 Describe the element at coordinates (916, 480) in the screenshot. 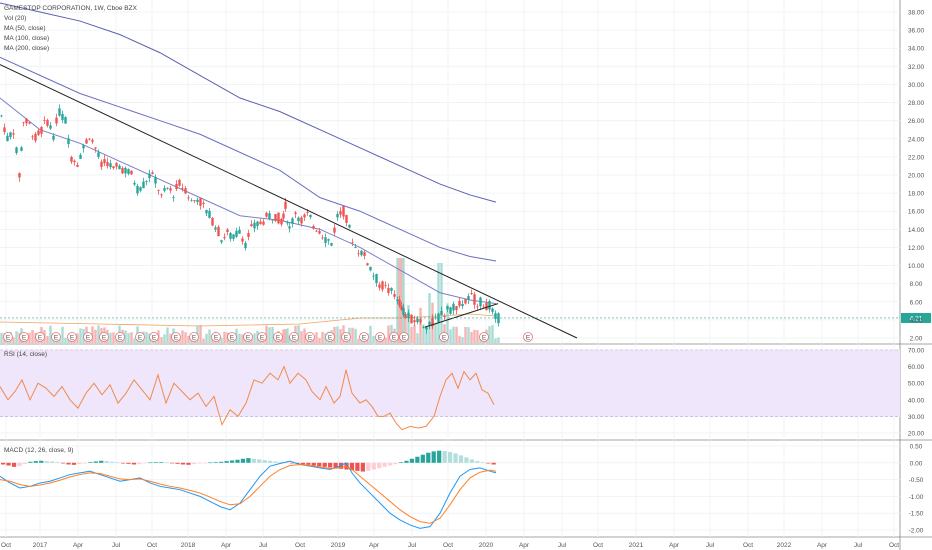

I see `macd-tick-label: -0.50` at that location.